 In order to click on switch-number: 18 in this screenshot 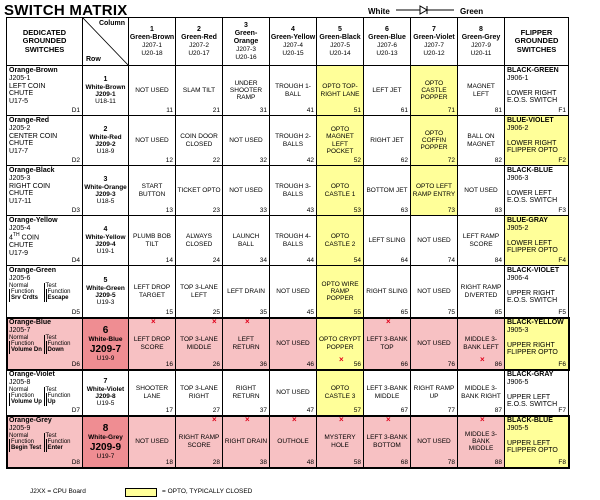, I will do `click(169, 462)`.